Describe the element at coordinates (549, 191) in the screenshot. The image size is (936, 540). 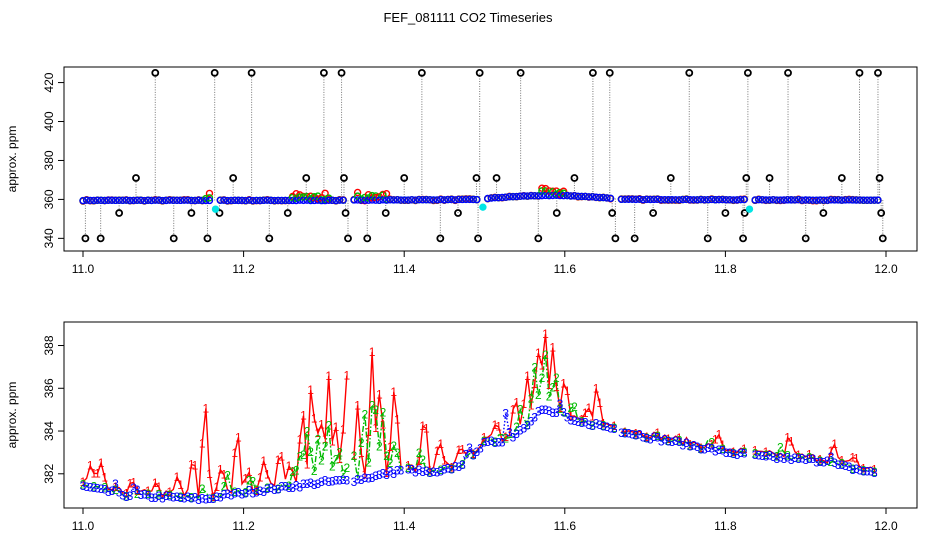
I see `red-point` at that location.